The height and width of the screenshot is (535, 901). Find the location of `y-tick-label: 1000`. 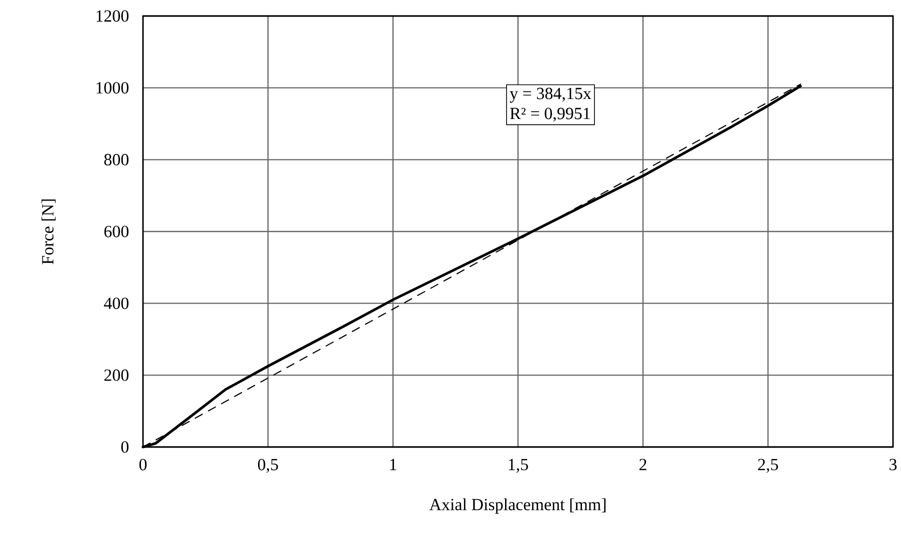

y-tick-label: 1000 is located at coordinates (112, 88).